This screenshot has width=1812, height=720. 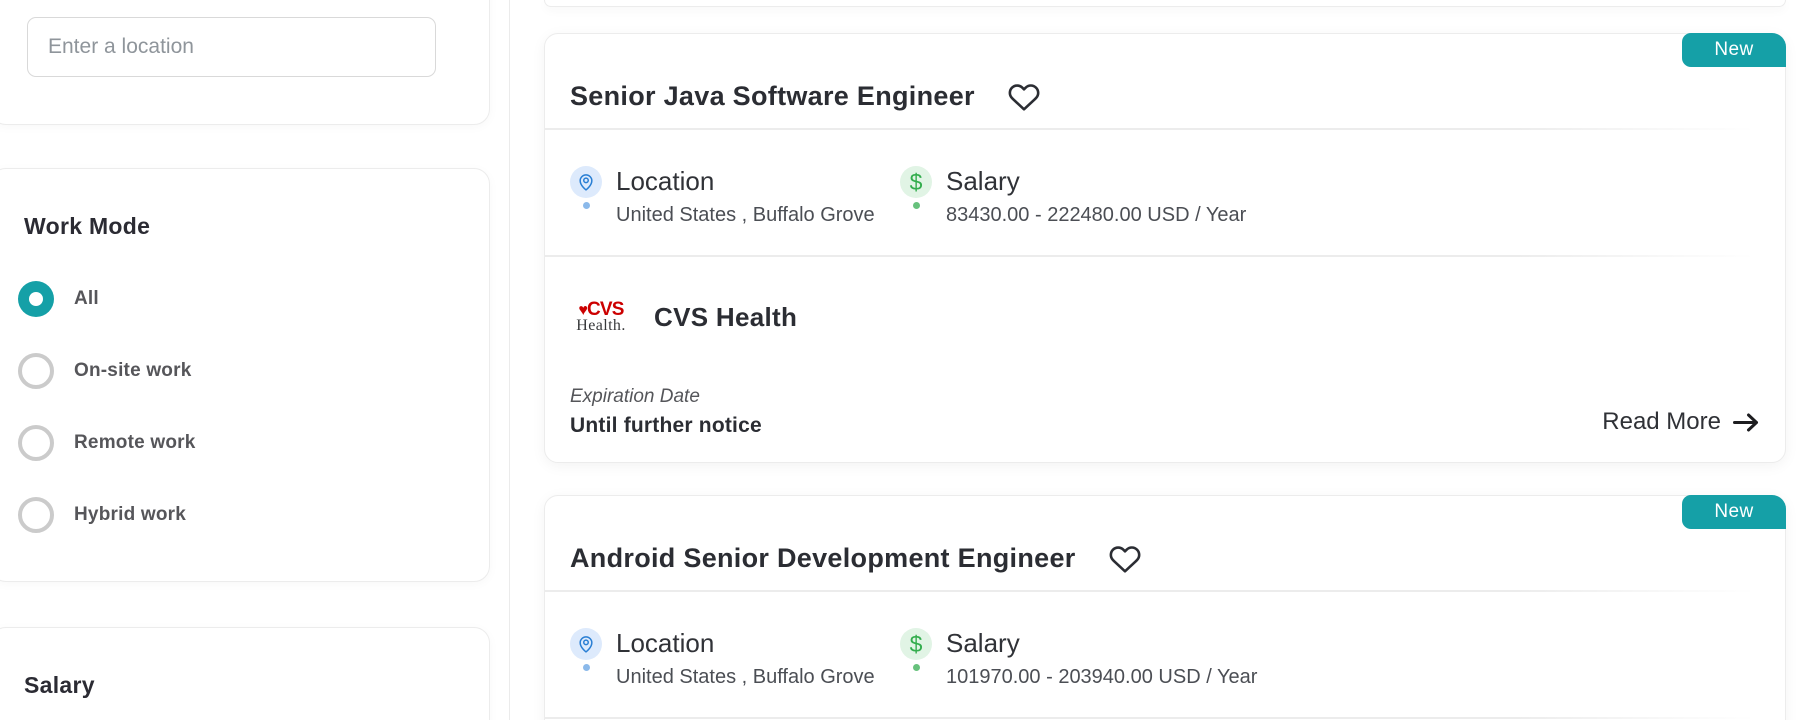 What do you see at coordinates (1165, 297) in the screenshot?
I see `company-row: ♥CVS Health. CVS Health` at bounding box center [1165, 297].